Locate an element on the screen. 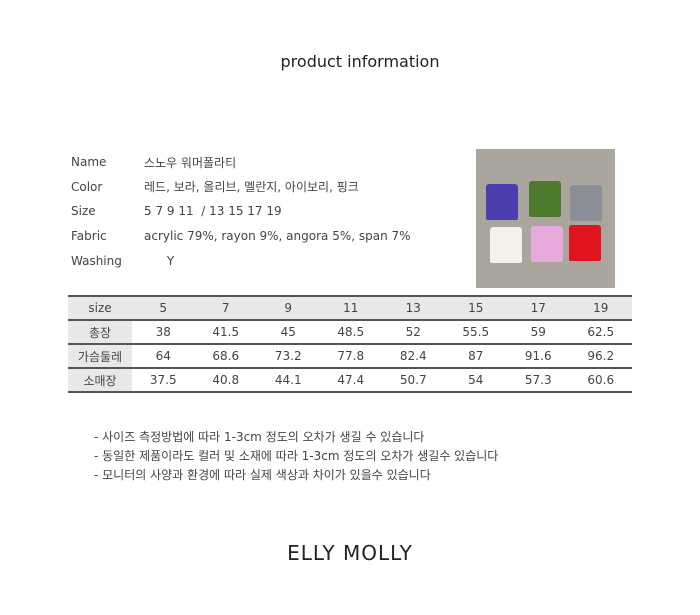 This screenshot has width=700, height=615. table-row: 가슴둘레 64 68.6 73.2 77.8 82.4 87 91.6 96.2 is located at coordinates (350, 356).